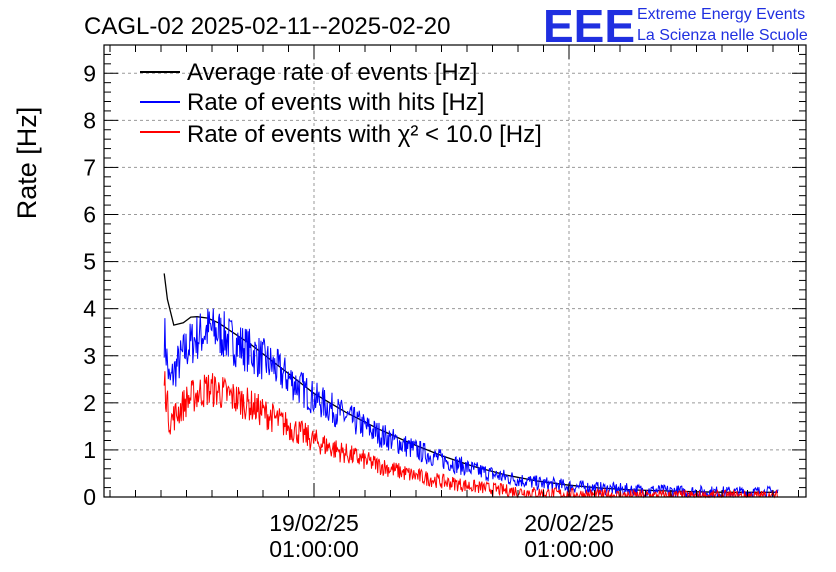 The image size is (836, 572). Describe the element at coordinates (722, 35) in the screenshot. I see `logo-line-2: La Scienza nelle Scuole` at that location.